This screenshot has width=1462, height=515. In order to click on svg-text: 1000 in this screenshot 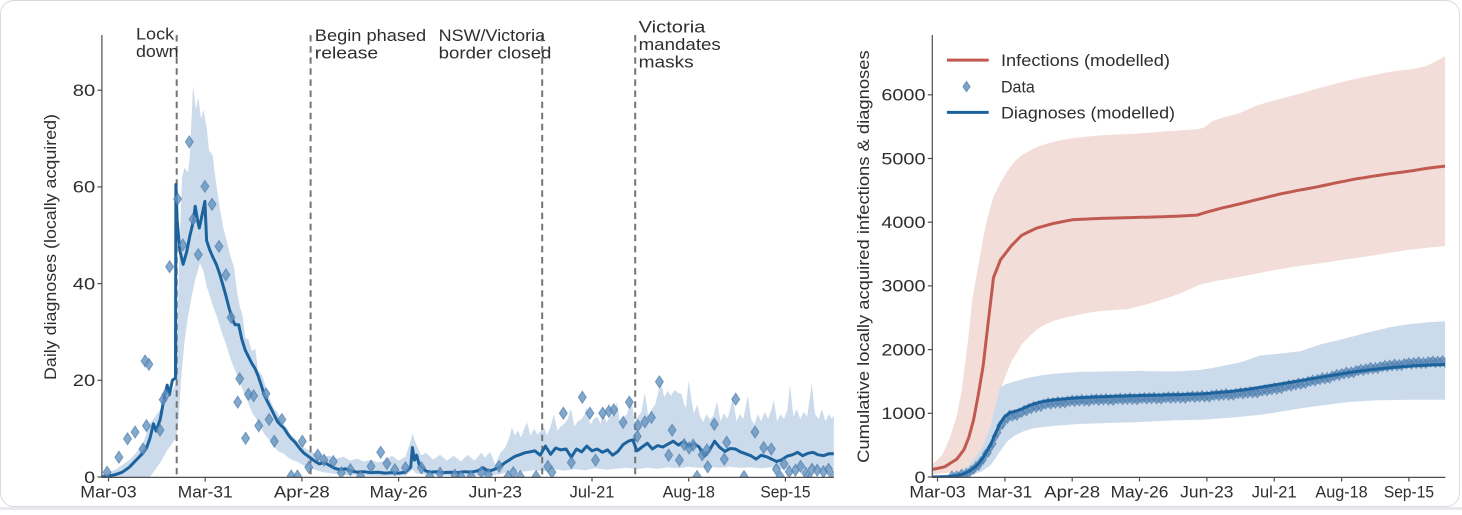, I will do `click(903, 414)`.